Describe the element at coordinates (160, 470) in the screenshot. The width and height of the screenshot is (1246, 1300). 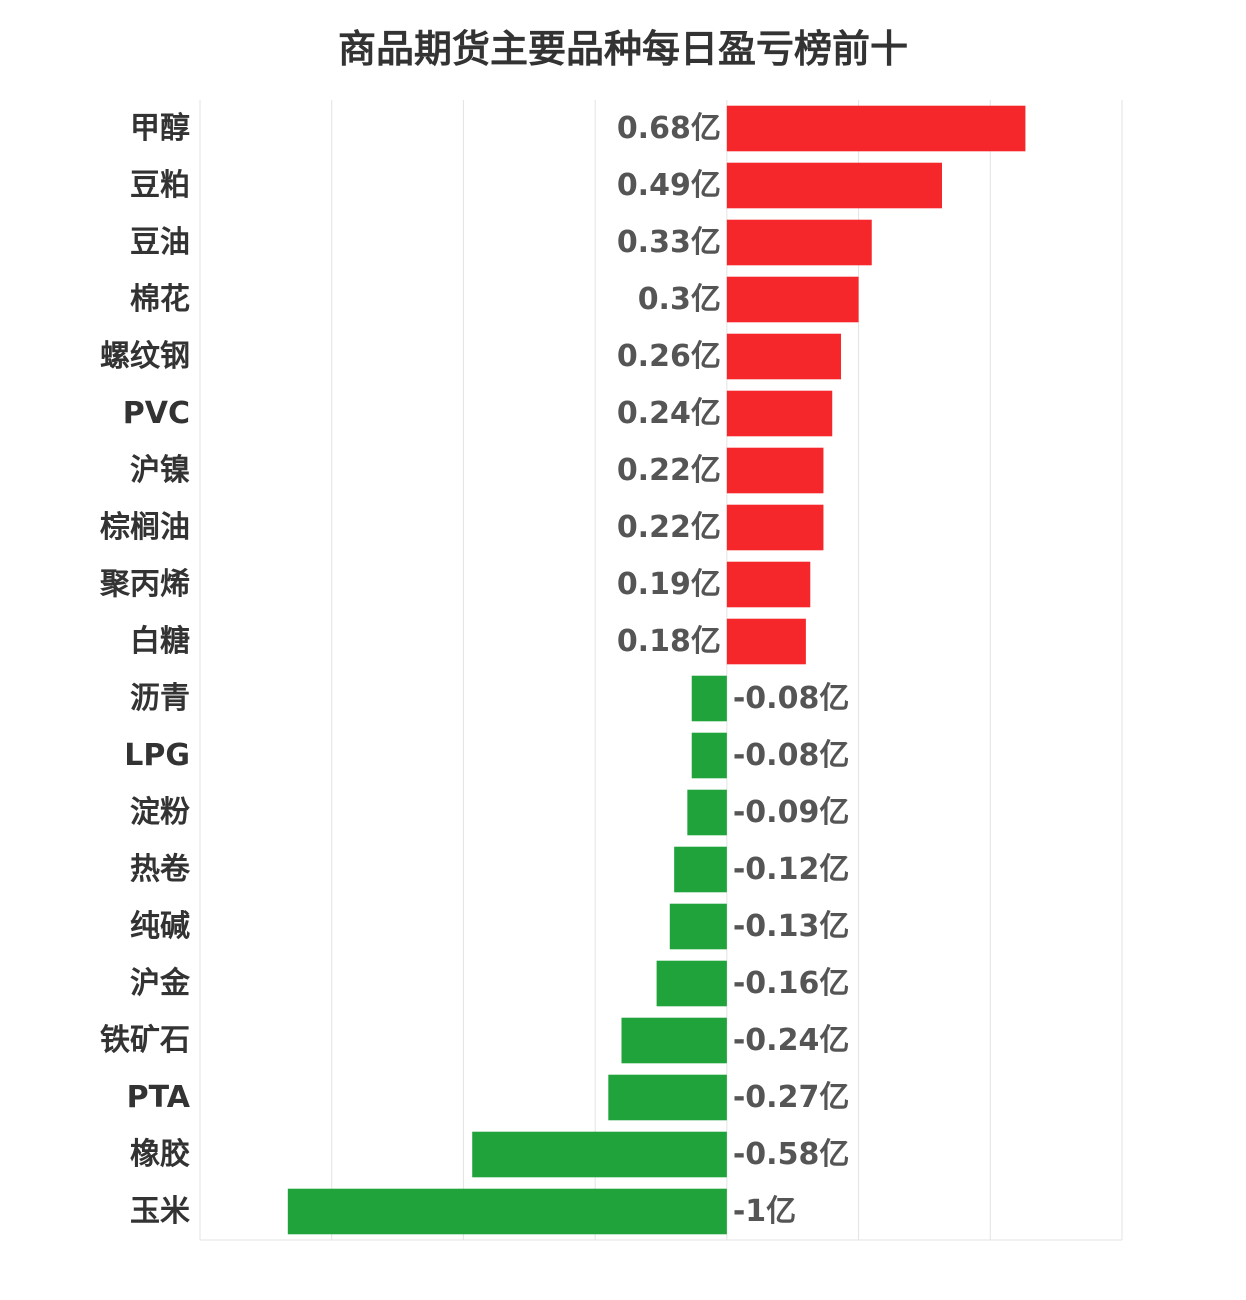
I see `category-label: 沪镍` at that location.